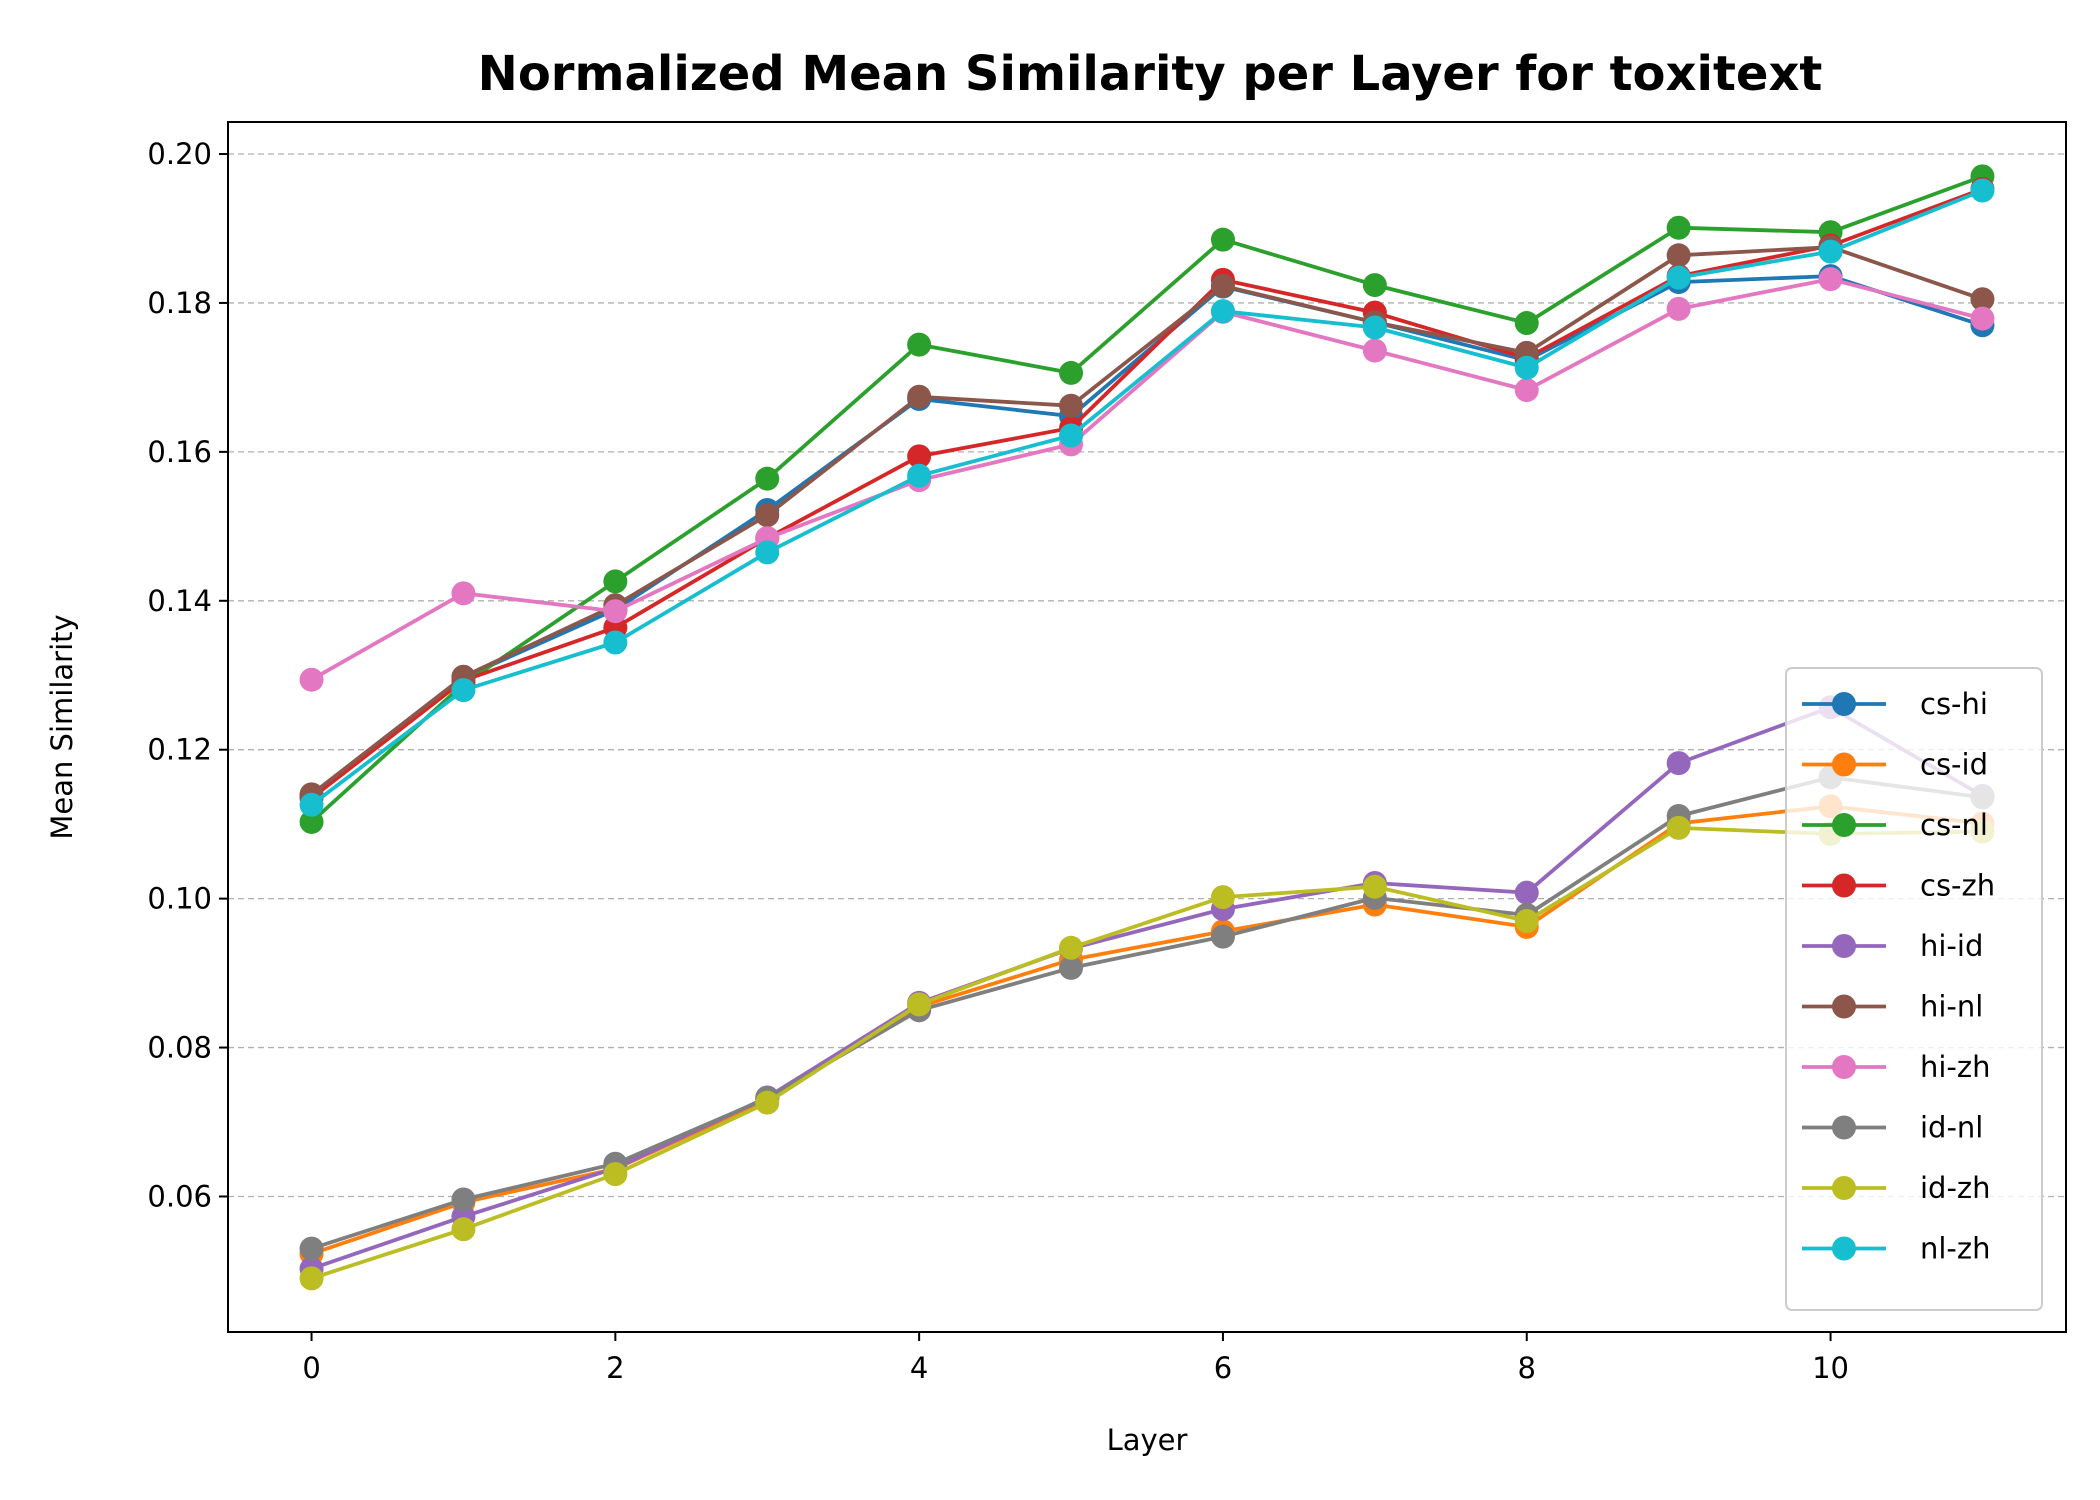  What do you see at coordinates (1830, 1368) in the screenshot?
I see `x-tick-label-5: 10` at bounding box center [1830, 1368].